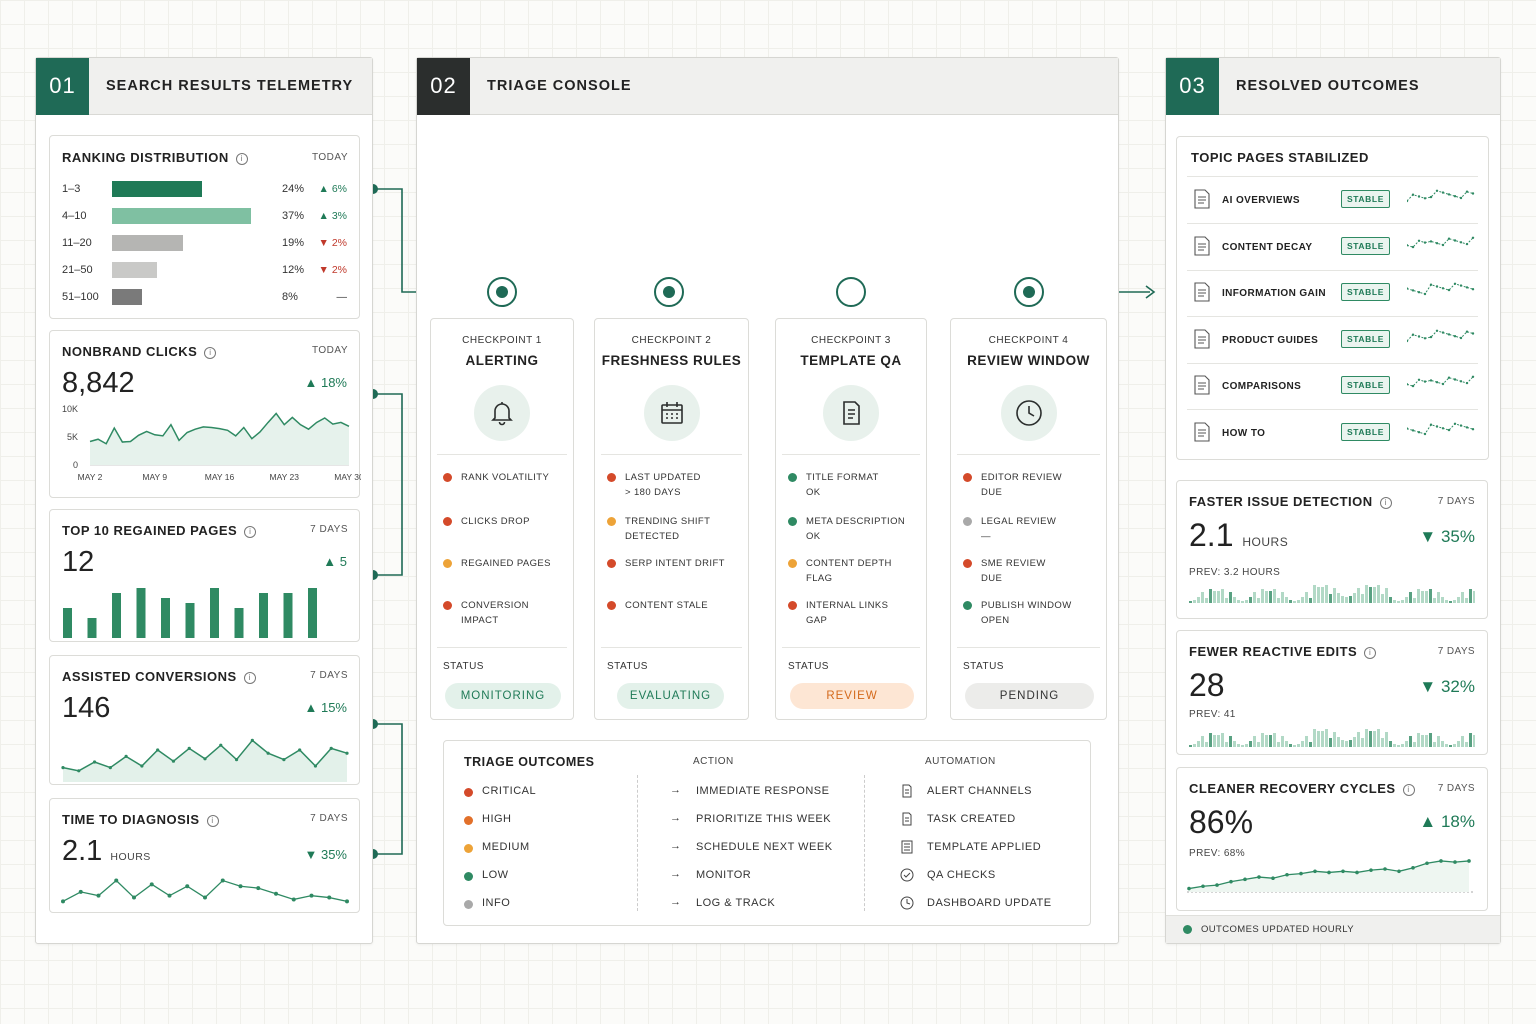 This screenshot has width=1536, height=1024. What do you see at coordinates (670, 696) in the screenshot?
I see `status-pill: EVALUATING` at bounding box center [670, 696].